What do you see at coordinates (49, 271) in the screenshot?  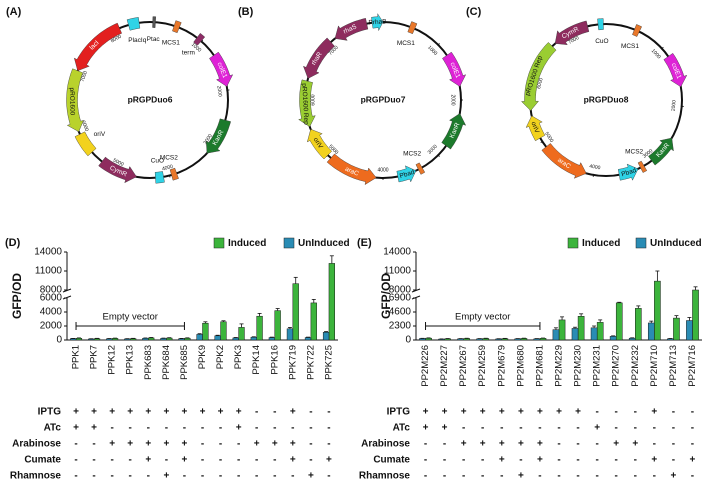 I see `y-tick-label: 11000` at bounding box center [49, 271].